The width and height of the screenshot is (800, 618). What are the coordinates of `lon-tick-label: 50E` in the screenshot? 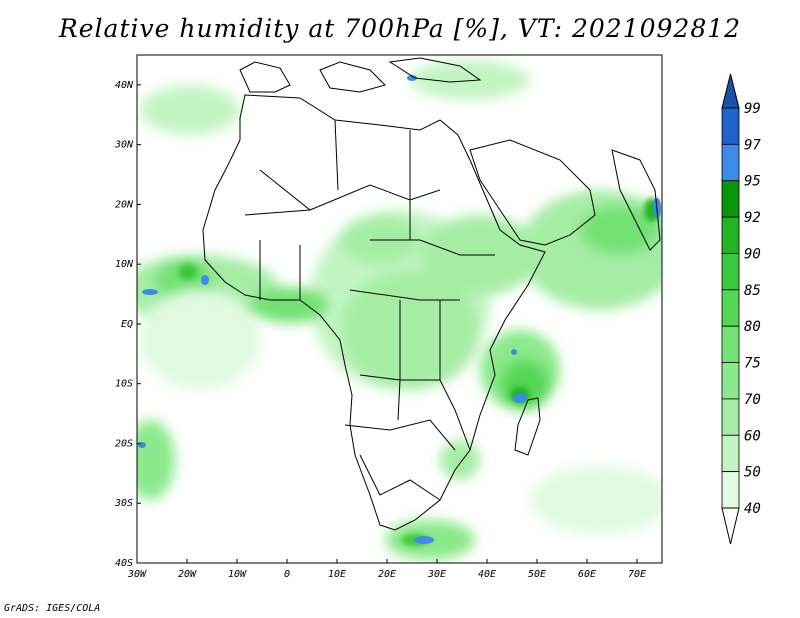 It's located at (537, 574).